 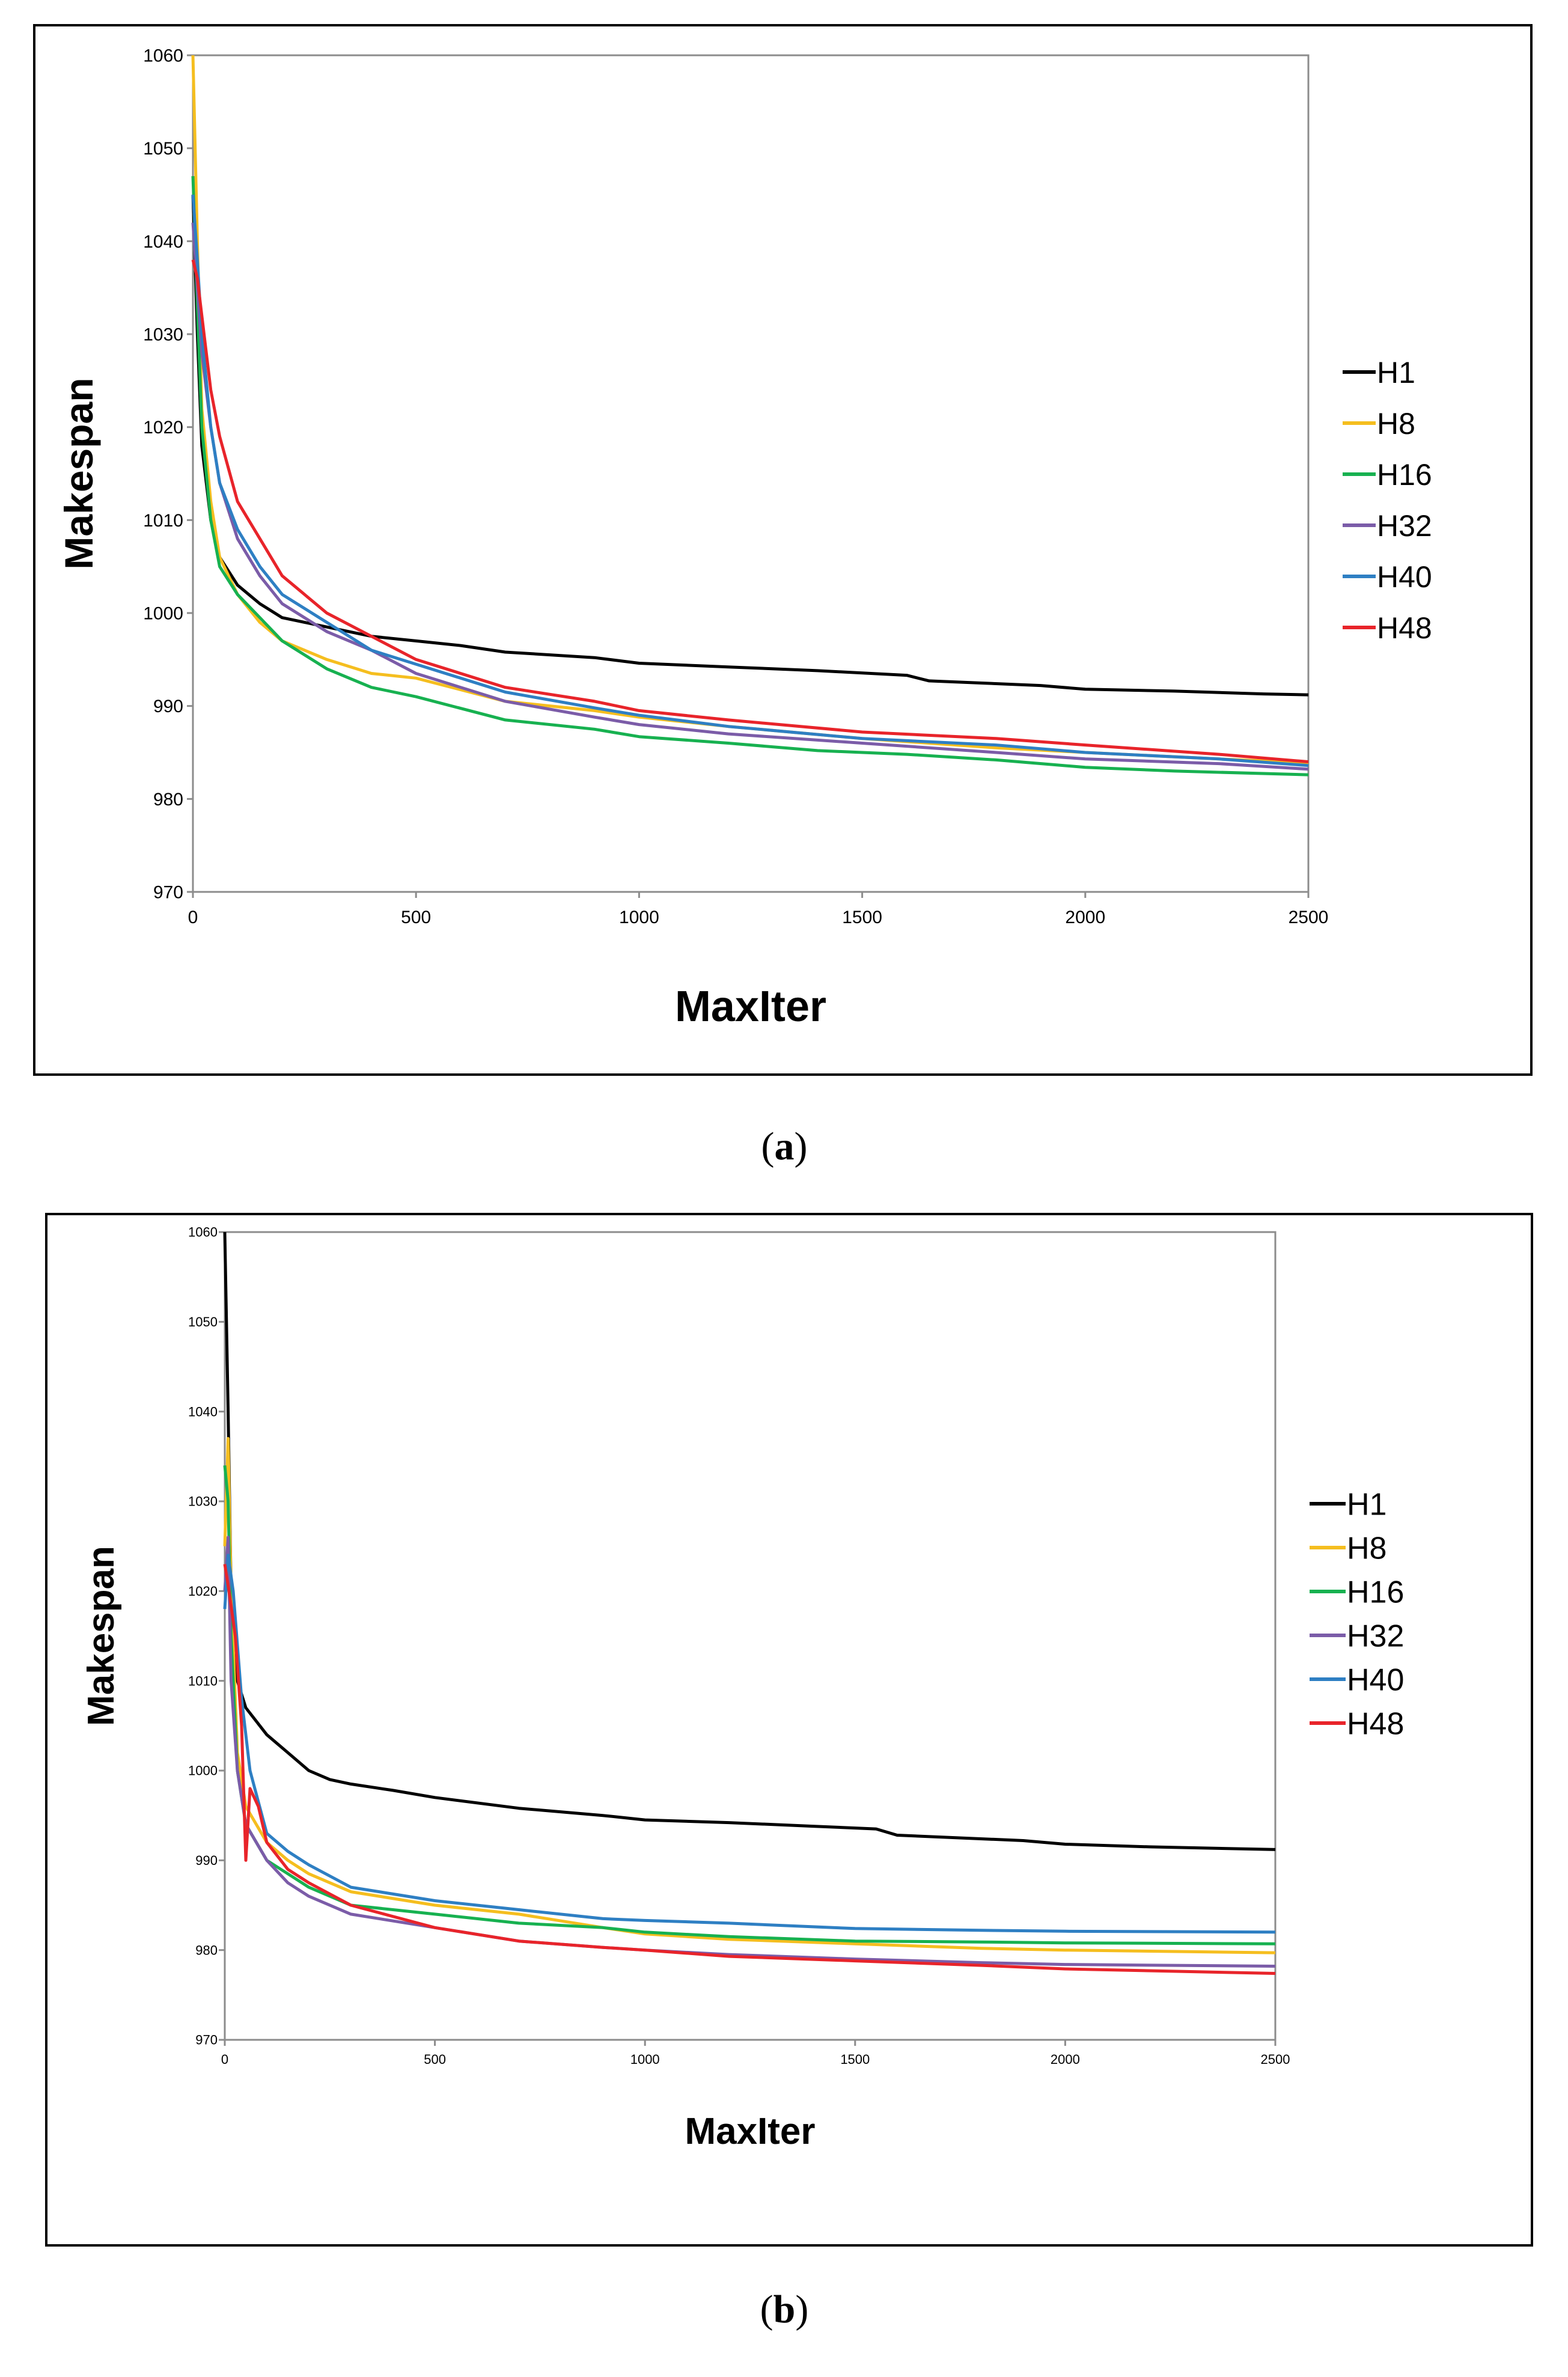 I want to click on series-line-h40, so click(x=749, y=1744).